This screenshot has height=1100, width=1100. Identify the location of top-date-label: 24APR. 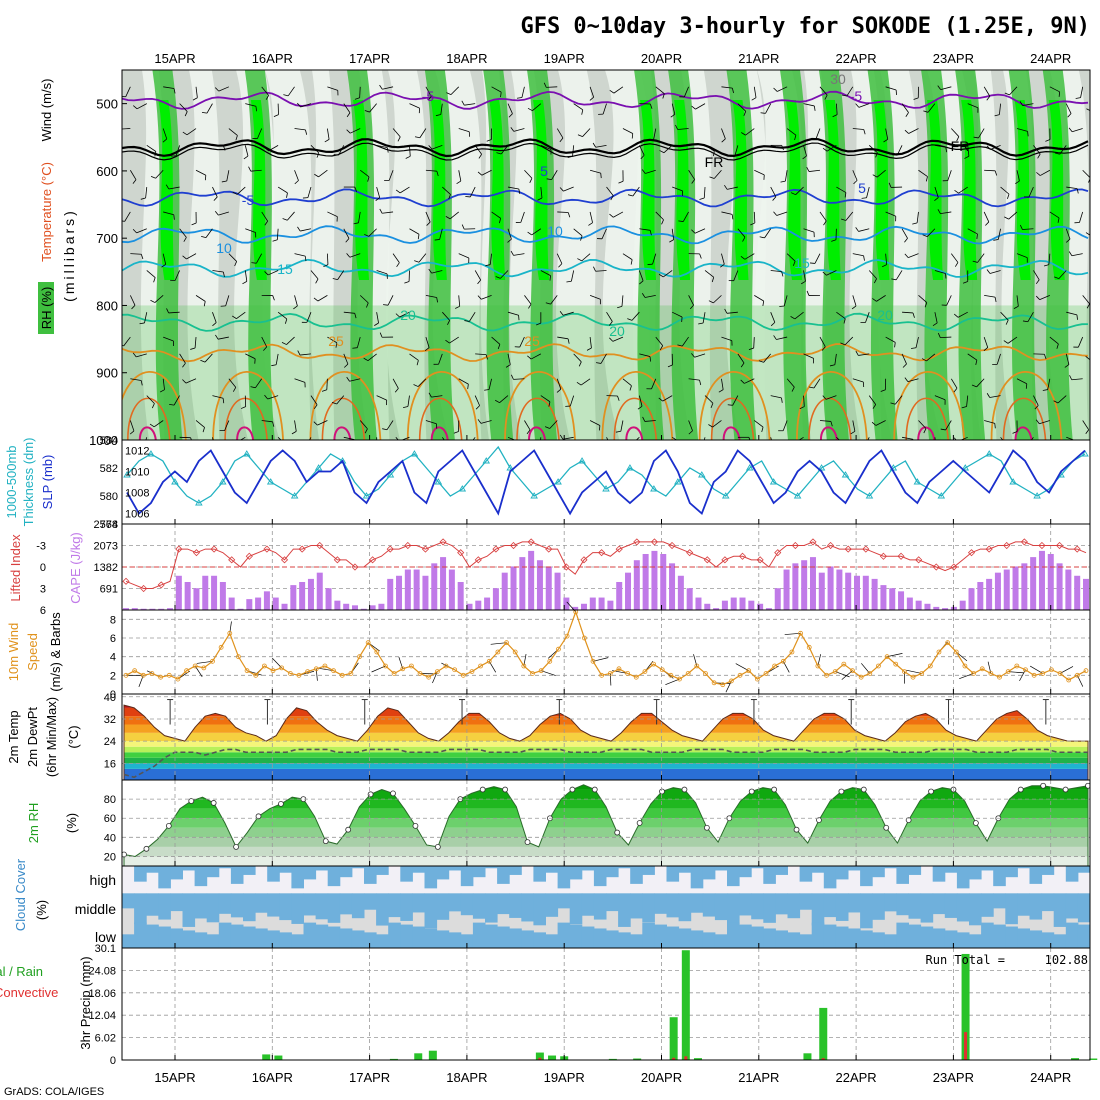
(1050, 58).